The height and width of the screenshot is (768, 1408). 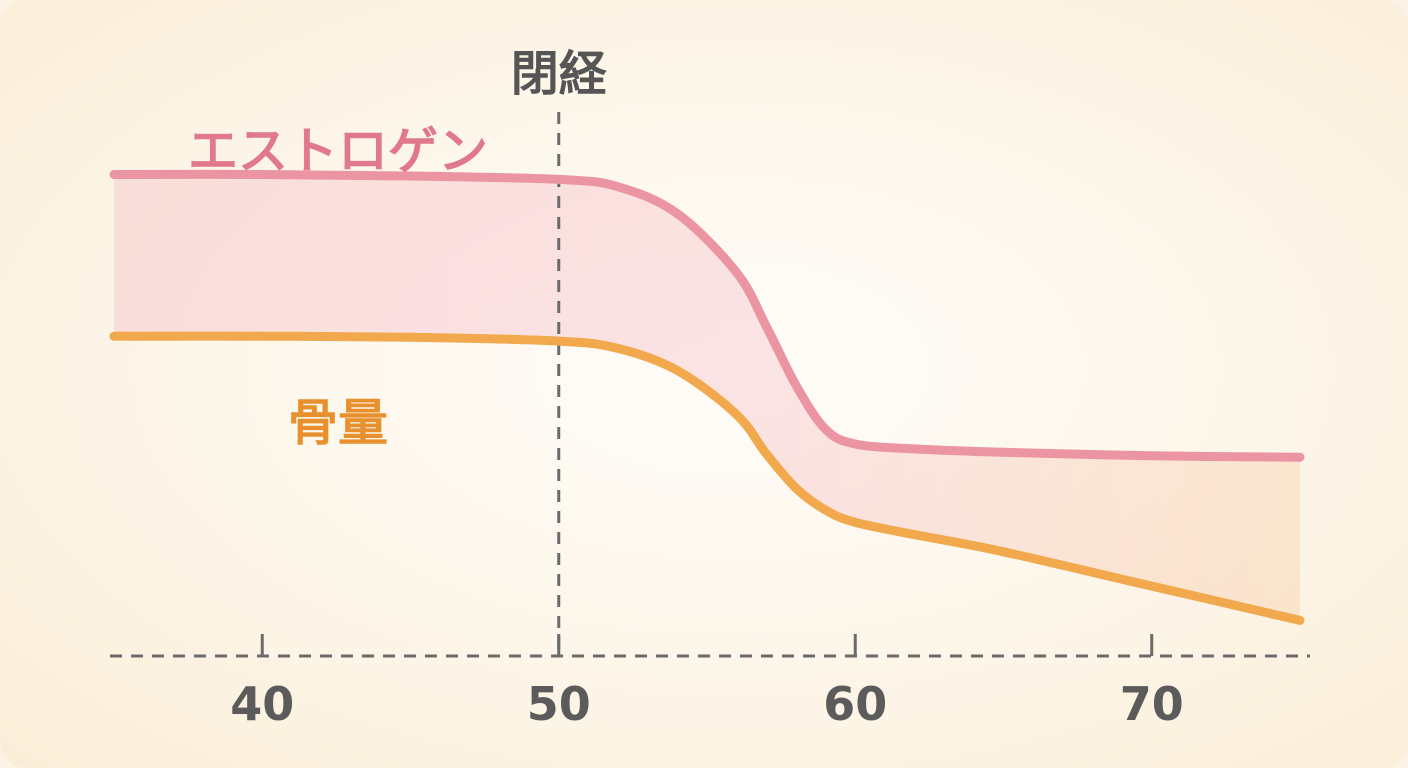 What do you see at coordinates (855, 704) in the screenshot?
I see `x-tick-label: 60` at bounding box center [855, 704].